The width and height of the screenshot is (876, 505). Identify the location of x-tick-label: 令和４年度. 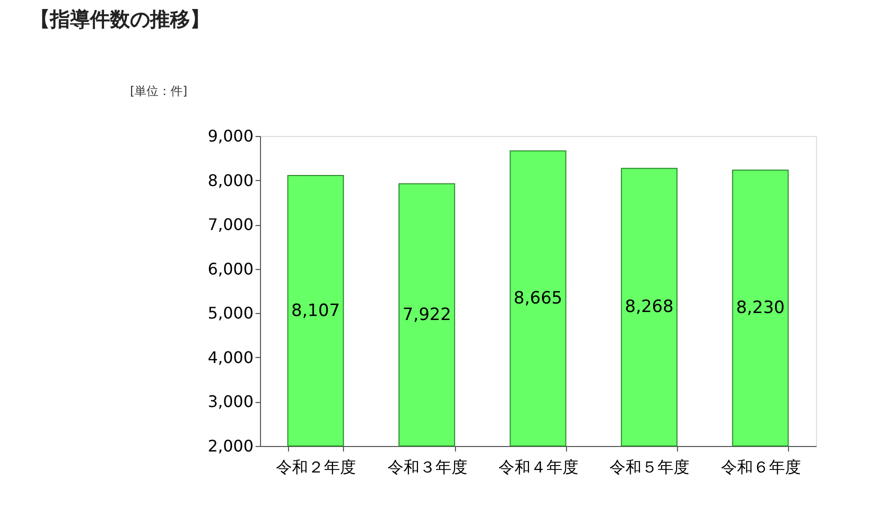
(538, 467).